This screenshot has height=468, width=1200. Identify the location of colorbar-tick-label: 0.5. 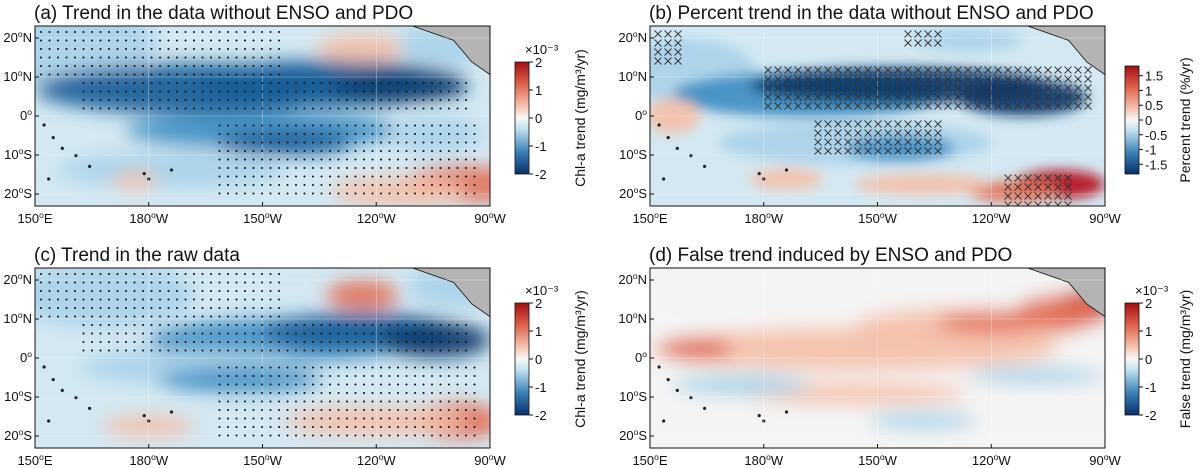
(1154, 105).